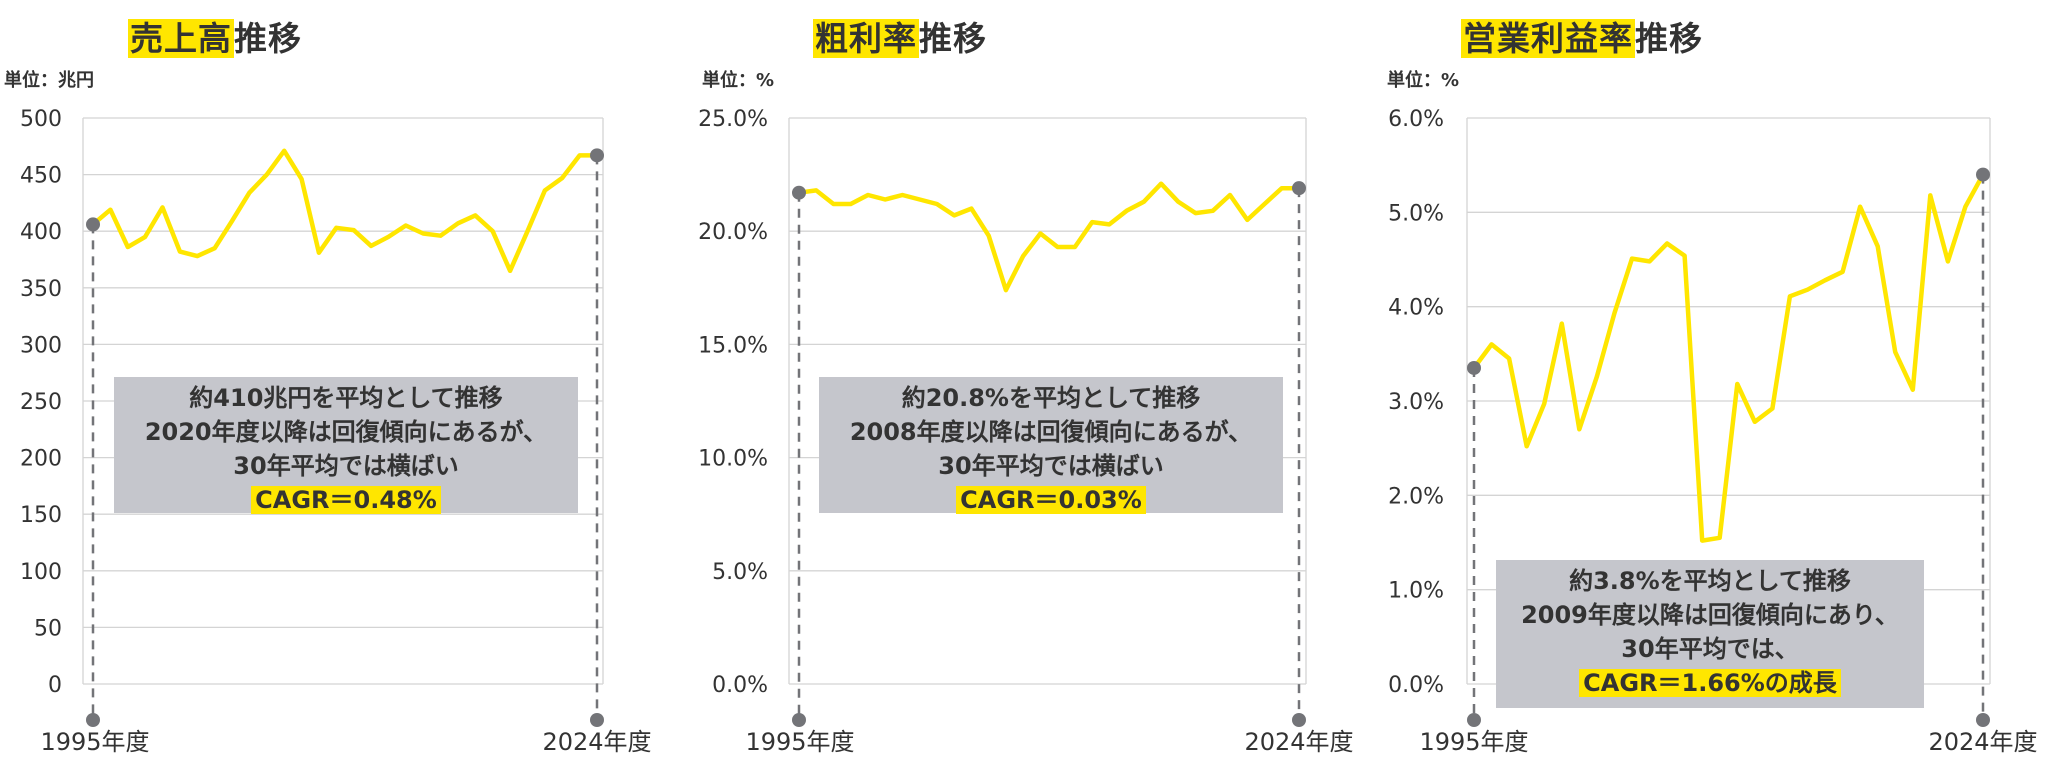 The height and width of the screenshot is (767, 2048). I want to click on chart-title: 売上高推移, so click(215, 36).